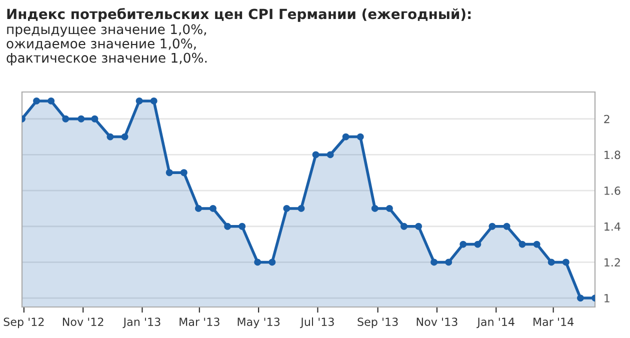 The height and width of the screenshot is (338, 630). Describe the element at coordinates (612, 155) in the screenshot. I see `y-tick-label: 1.8` at that location.